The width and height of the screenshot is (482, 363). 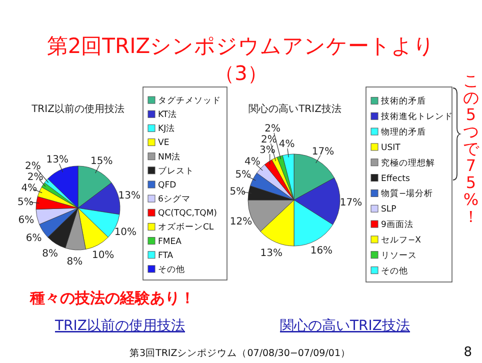 I want to click on data-label: 16%, so click(x=321, y=250).